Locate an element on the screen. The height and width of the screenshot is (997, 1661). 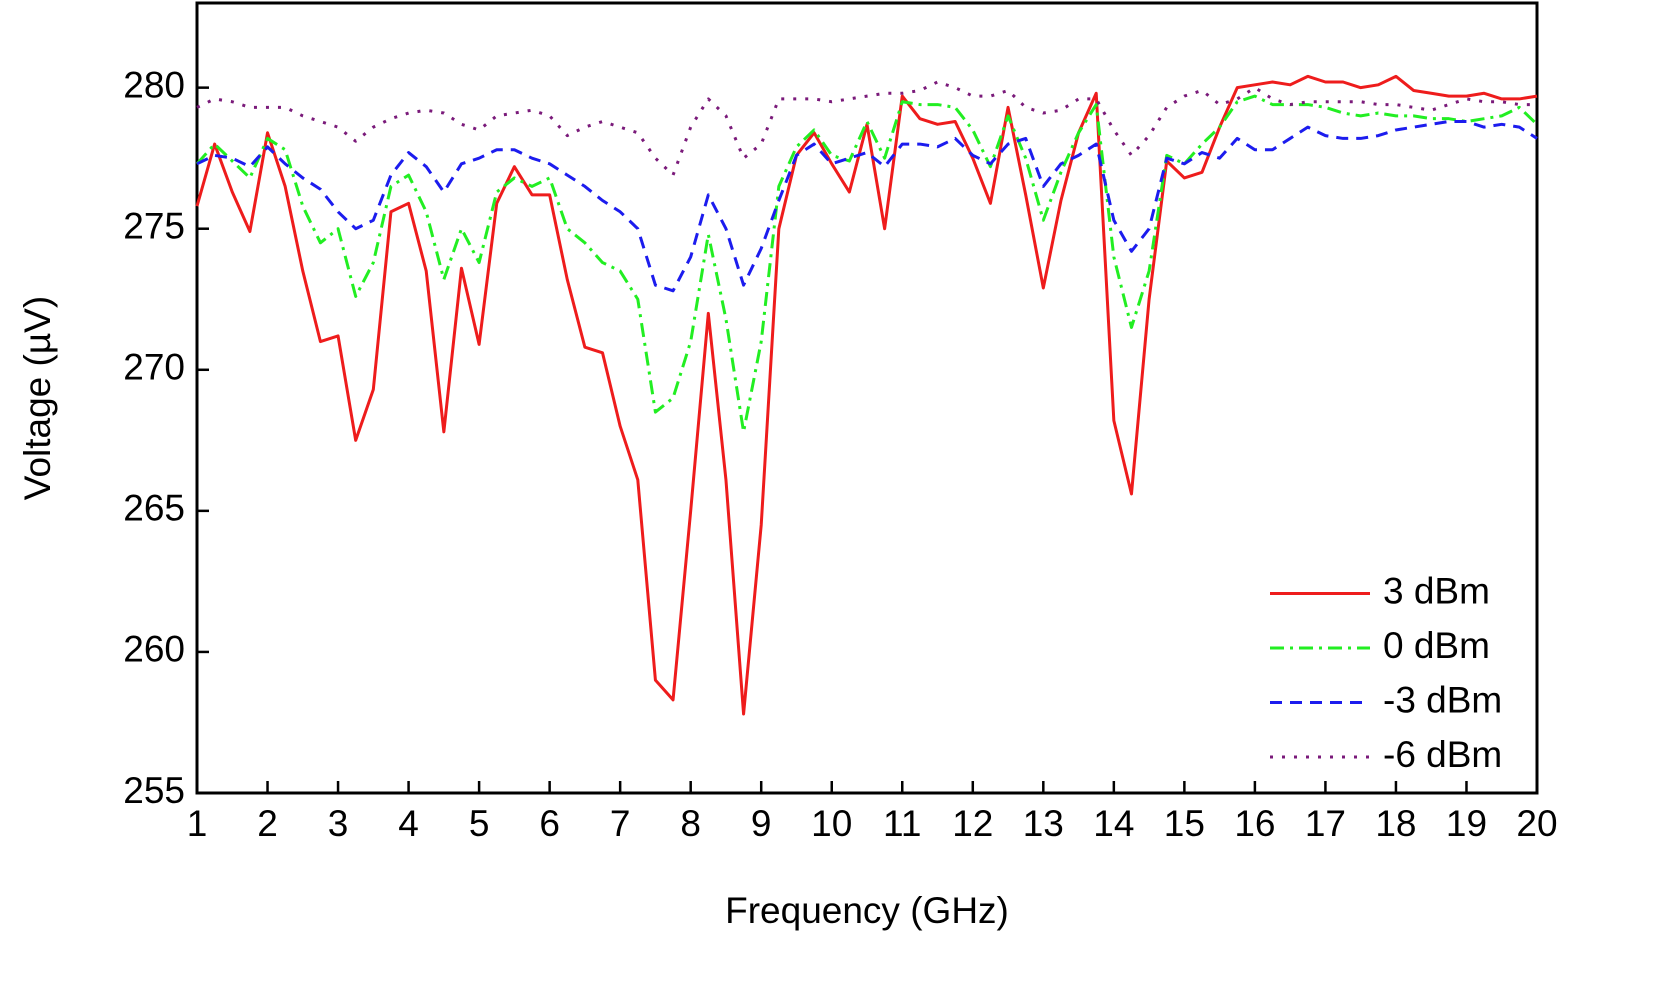
x-tick-label: 18 is located at coordinates (1395, 823).